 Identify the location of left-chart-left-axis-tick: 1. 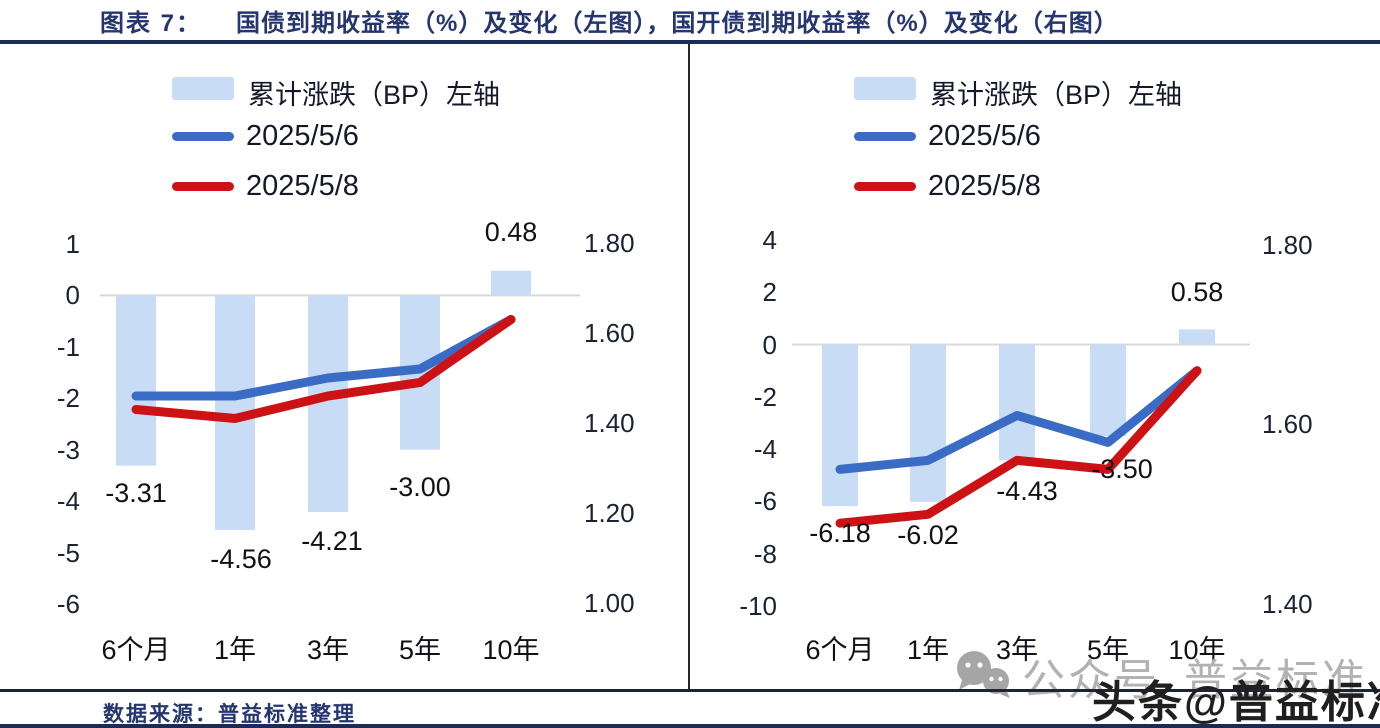
(72, 244).